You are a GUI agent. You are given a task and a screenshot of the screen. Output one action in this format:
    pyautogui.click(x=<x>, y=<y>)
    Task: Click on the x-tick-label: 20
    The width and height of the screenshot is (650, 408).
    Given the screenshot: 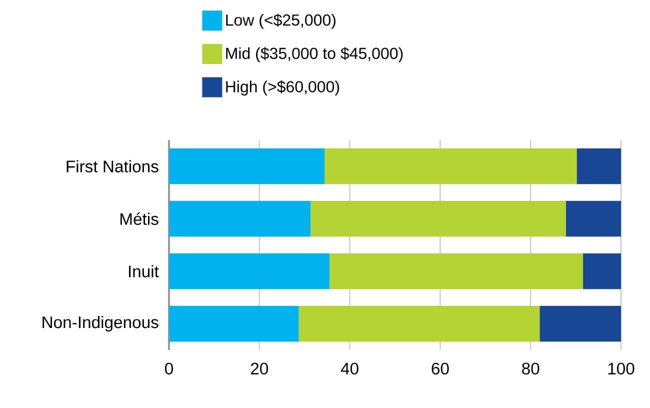 What is the action you would take?
    pyautogui.click(x=259, y=368)
    